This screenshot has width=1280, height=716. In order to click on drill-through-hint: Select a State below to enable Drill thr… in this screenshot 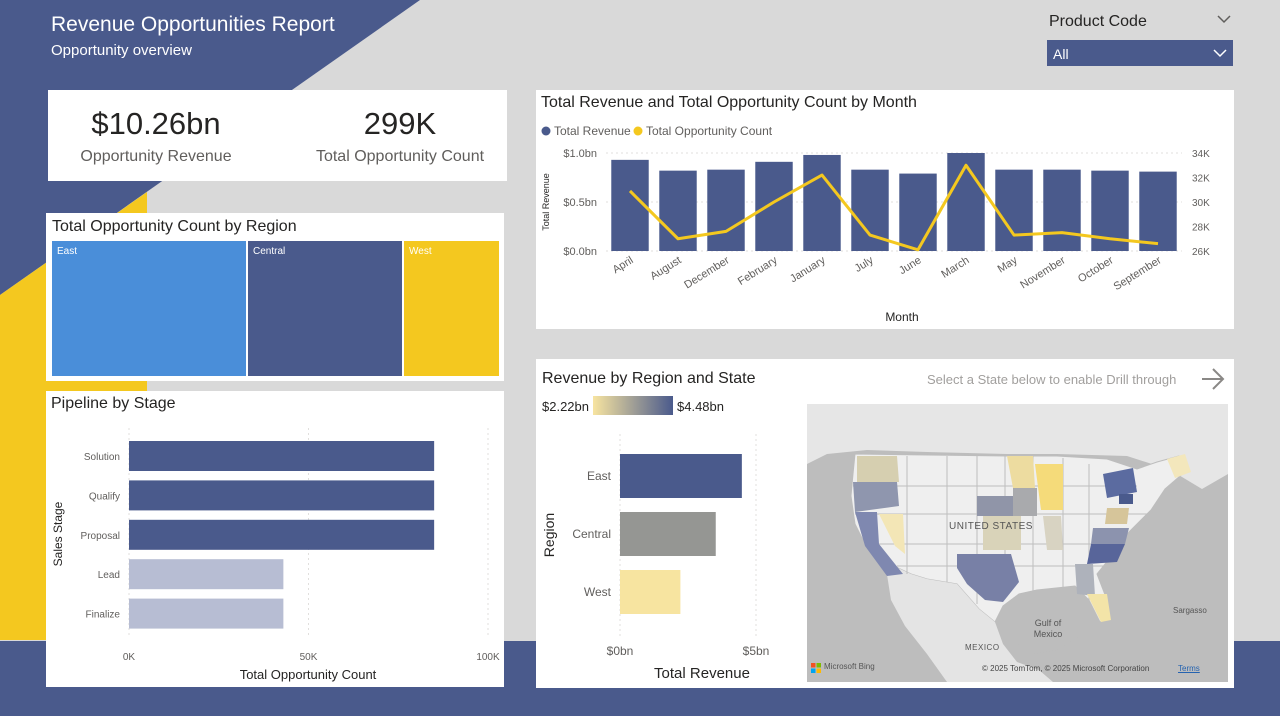, I will do `click(1052, 379)`.